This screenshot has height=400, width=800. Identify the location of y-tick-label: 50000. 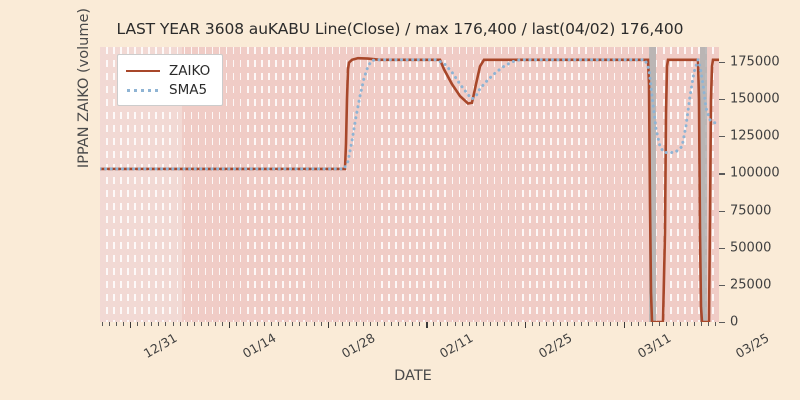
(751, 248).